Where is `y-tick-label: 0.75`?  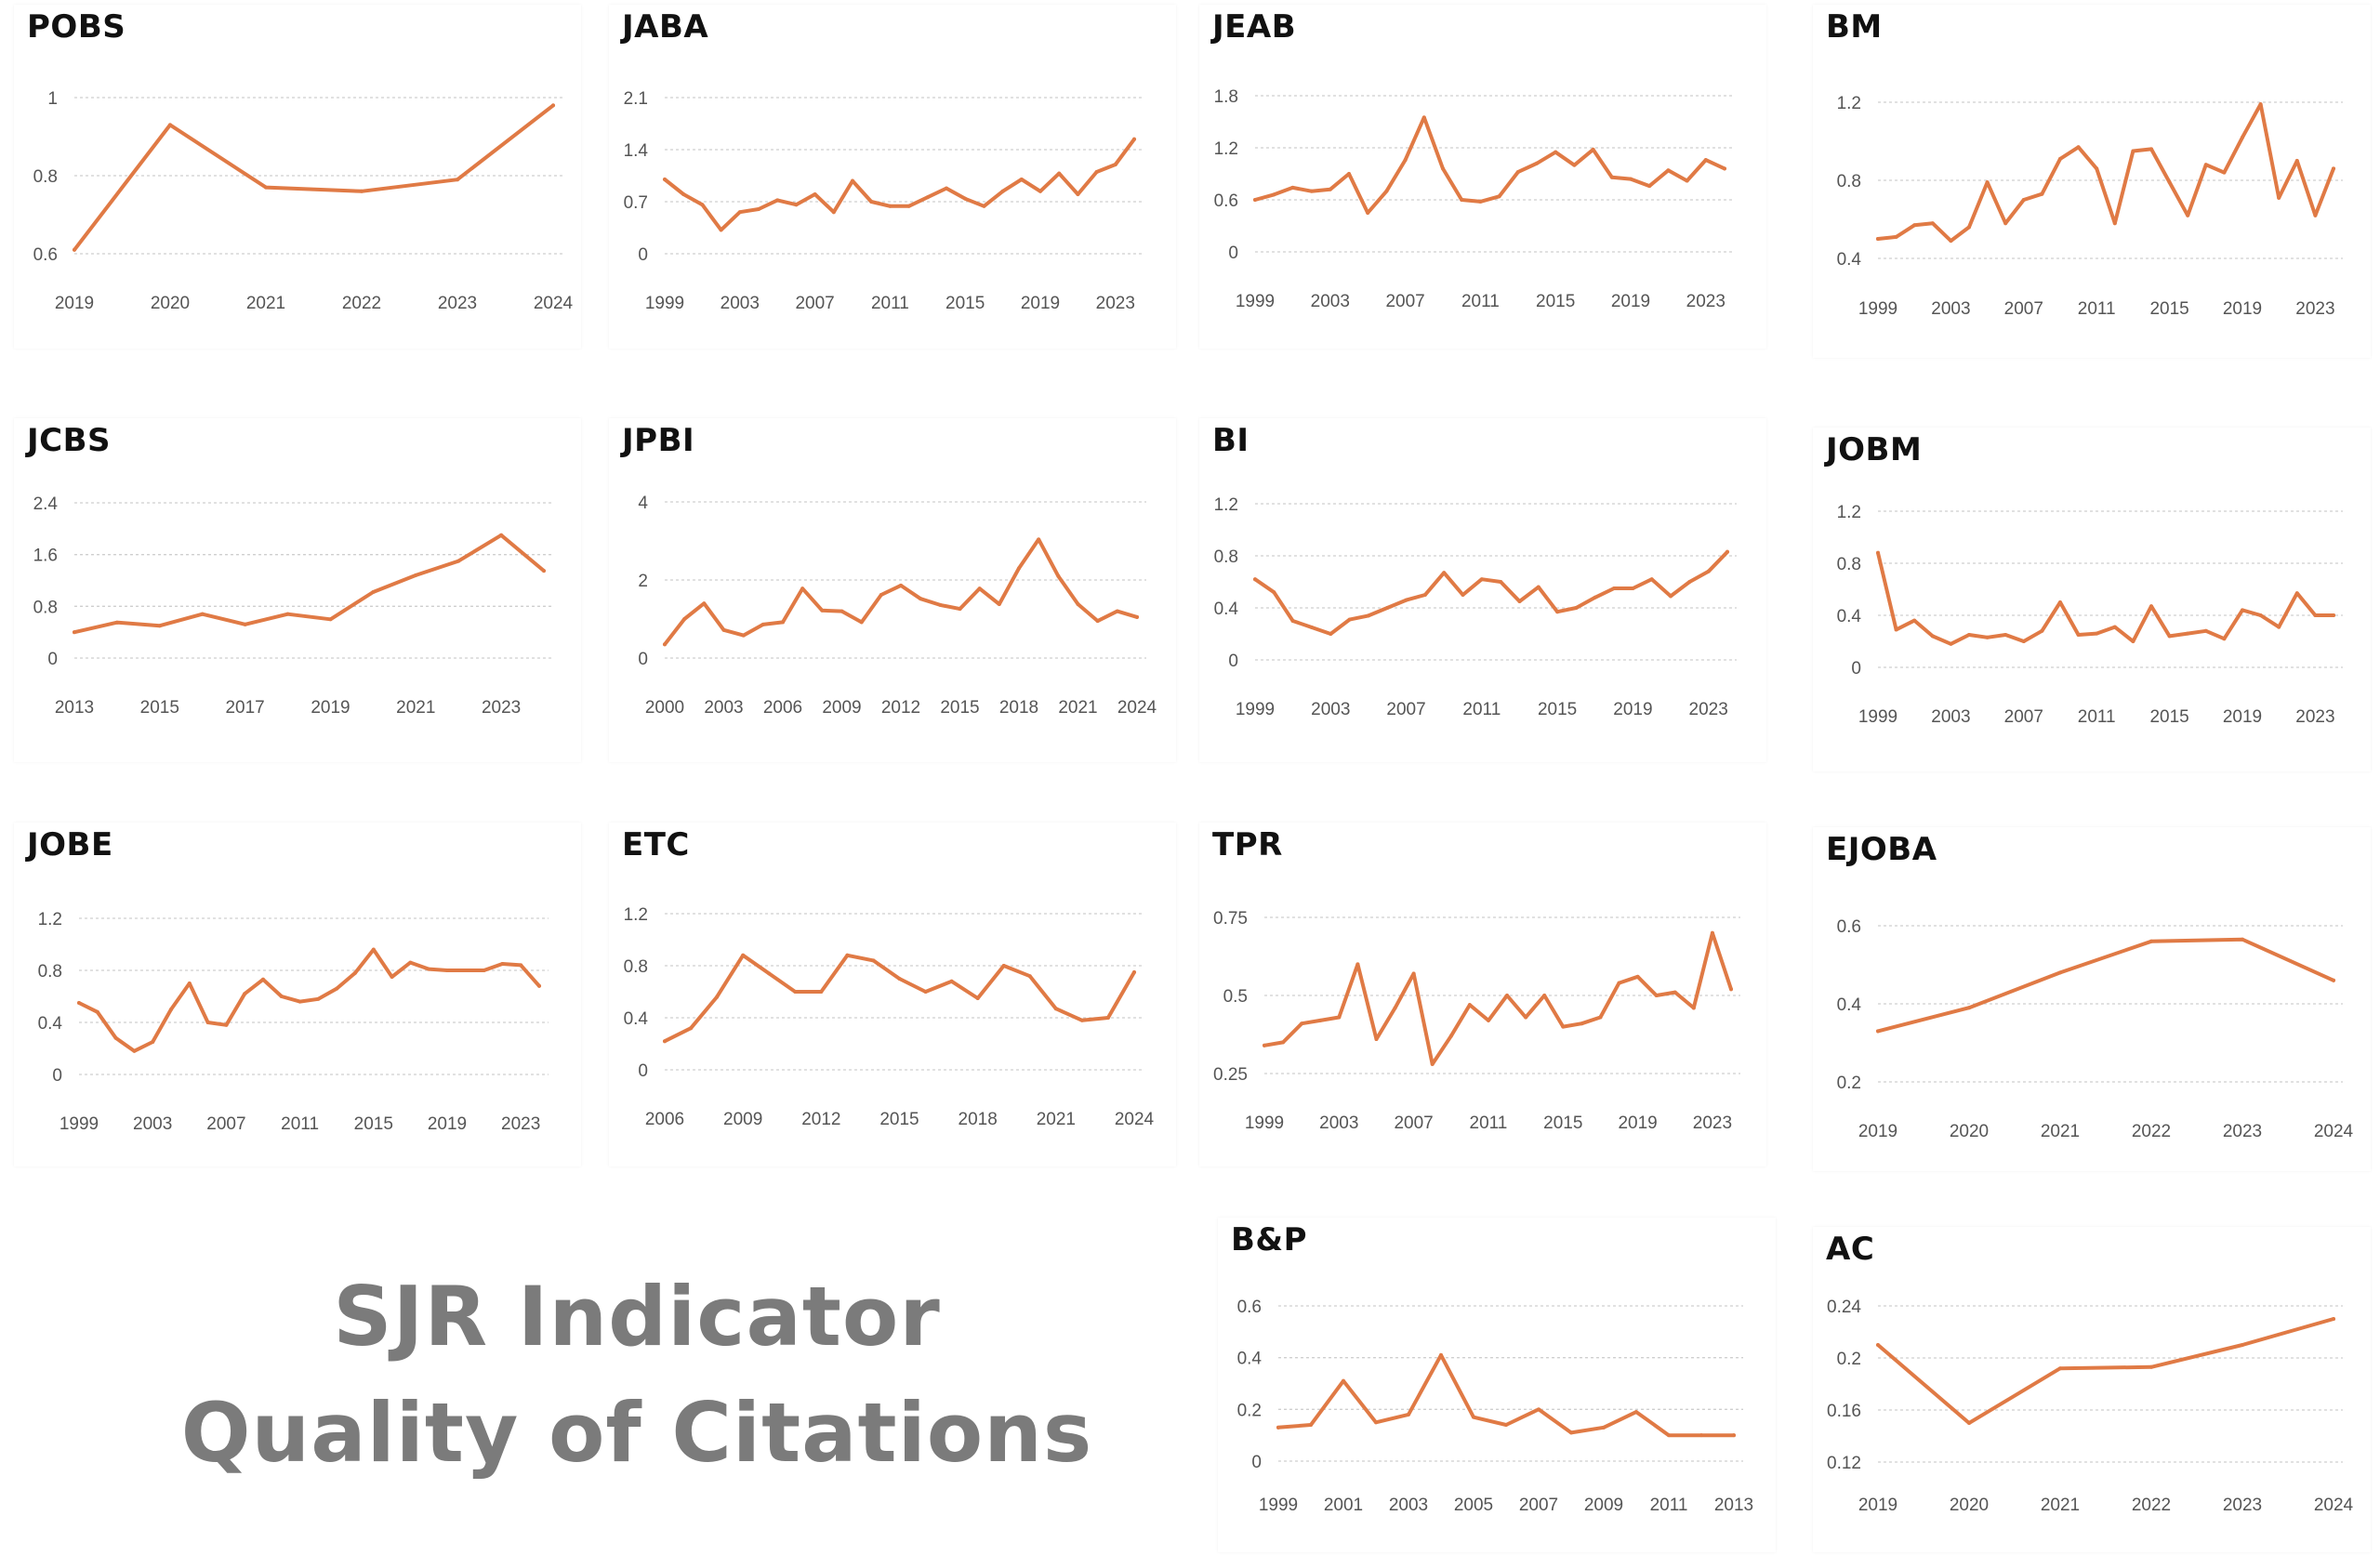 y-tick-label: 0.75 is located at coordinates (1230, 919).